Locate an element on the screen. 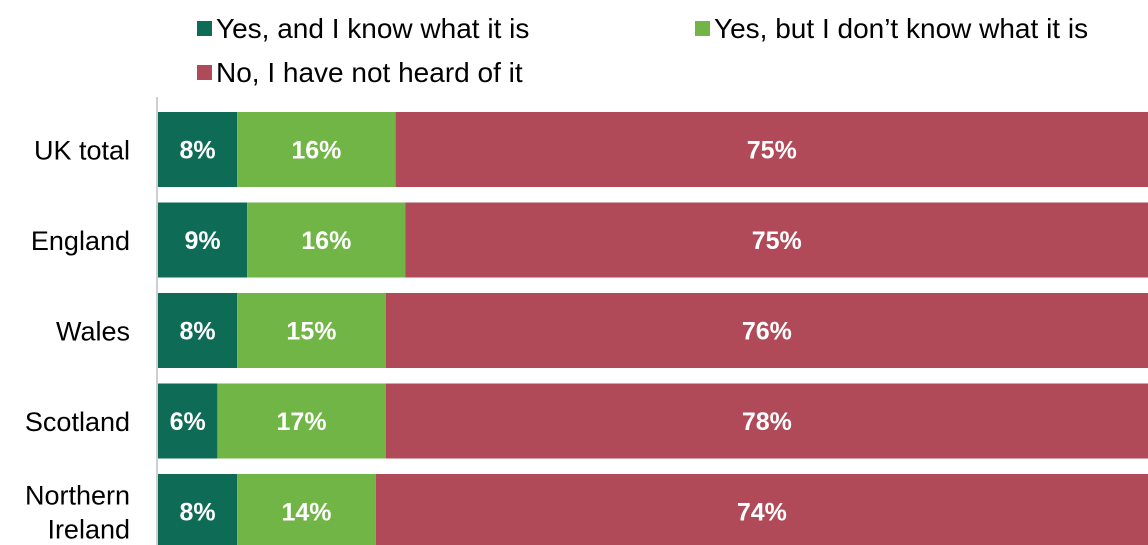 The width and height of the screenshot is (1148, 545). category-label-3: Wales is located at coordinates (93, 332).